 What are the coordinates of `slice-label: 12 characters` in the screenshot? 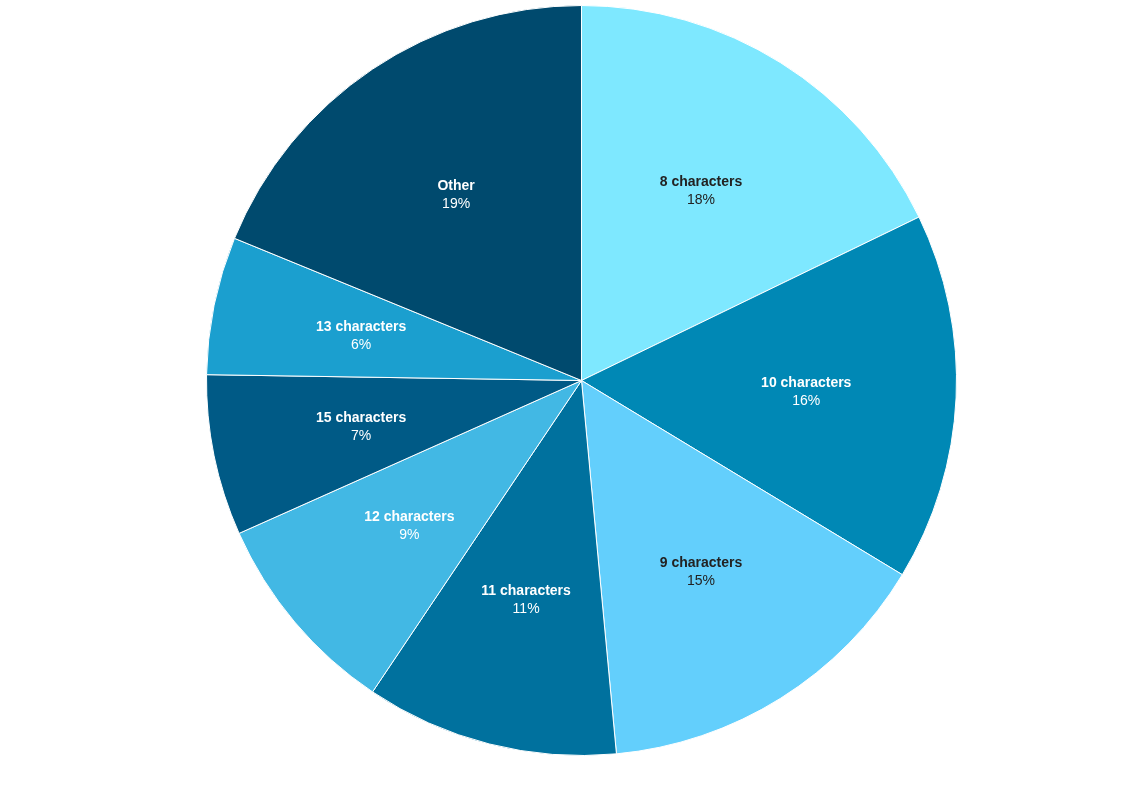 It's located at (409, 516).